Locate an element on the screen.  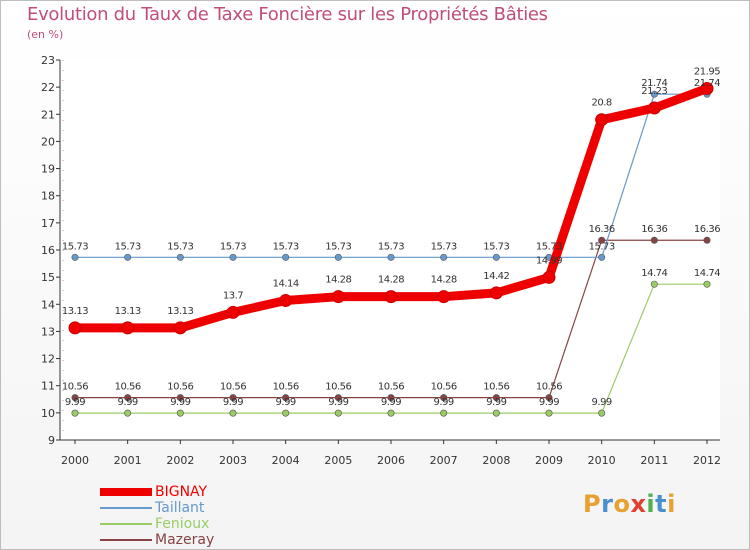
y-tick-label: 20 is located at coordinates (48, 141).